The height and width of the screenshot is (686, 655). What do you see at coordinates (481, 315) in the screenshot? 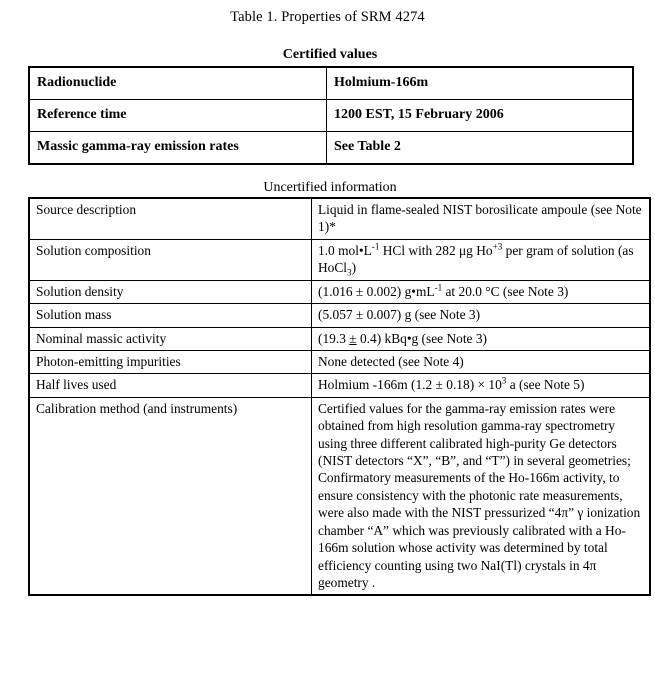
I see `uncertified-row-value: (5.057 ± 0.007) g (see Note 3)` at bounding box center [481, 315].